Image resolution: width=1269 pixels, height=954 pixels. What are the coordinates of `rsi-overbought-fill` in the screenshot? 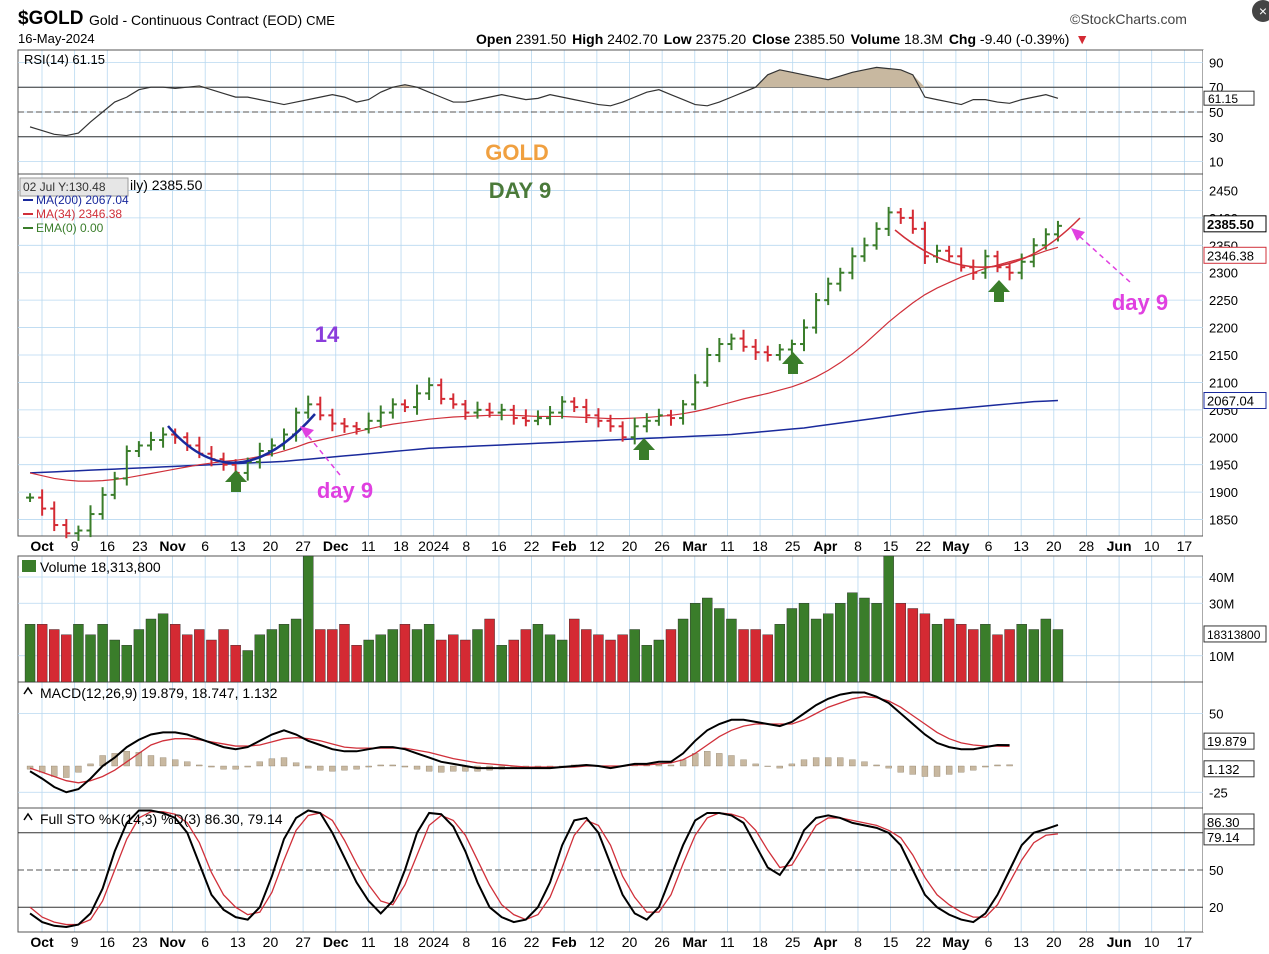 It's located at (544, 77).